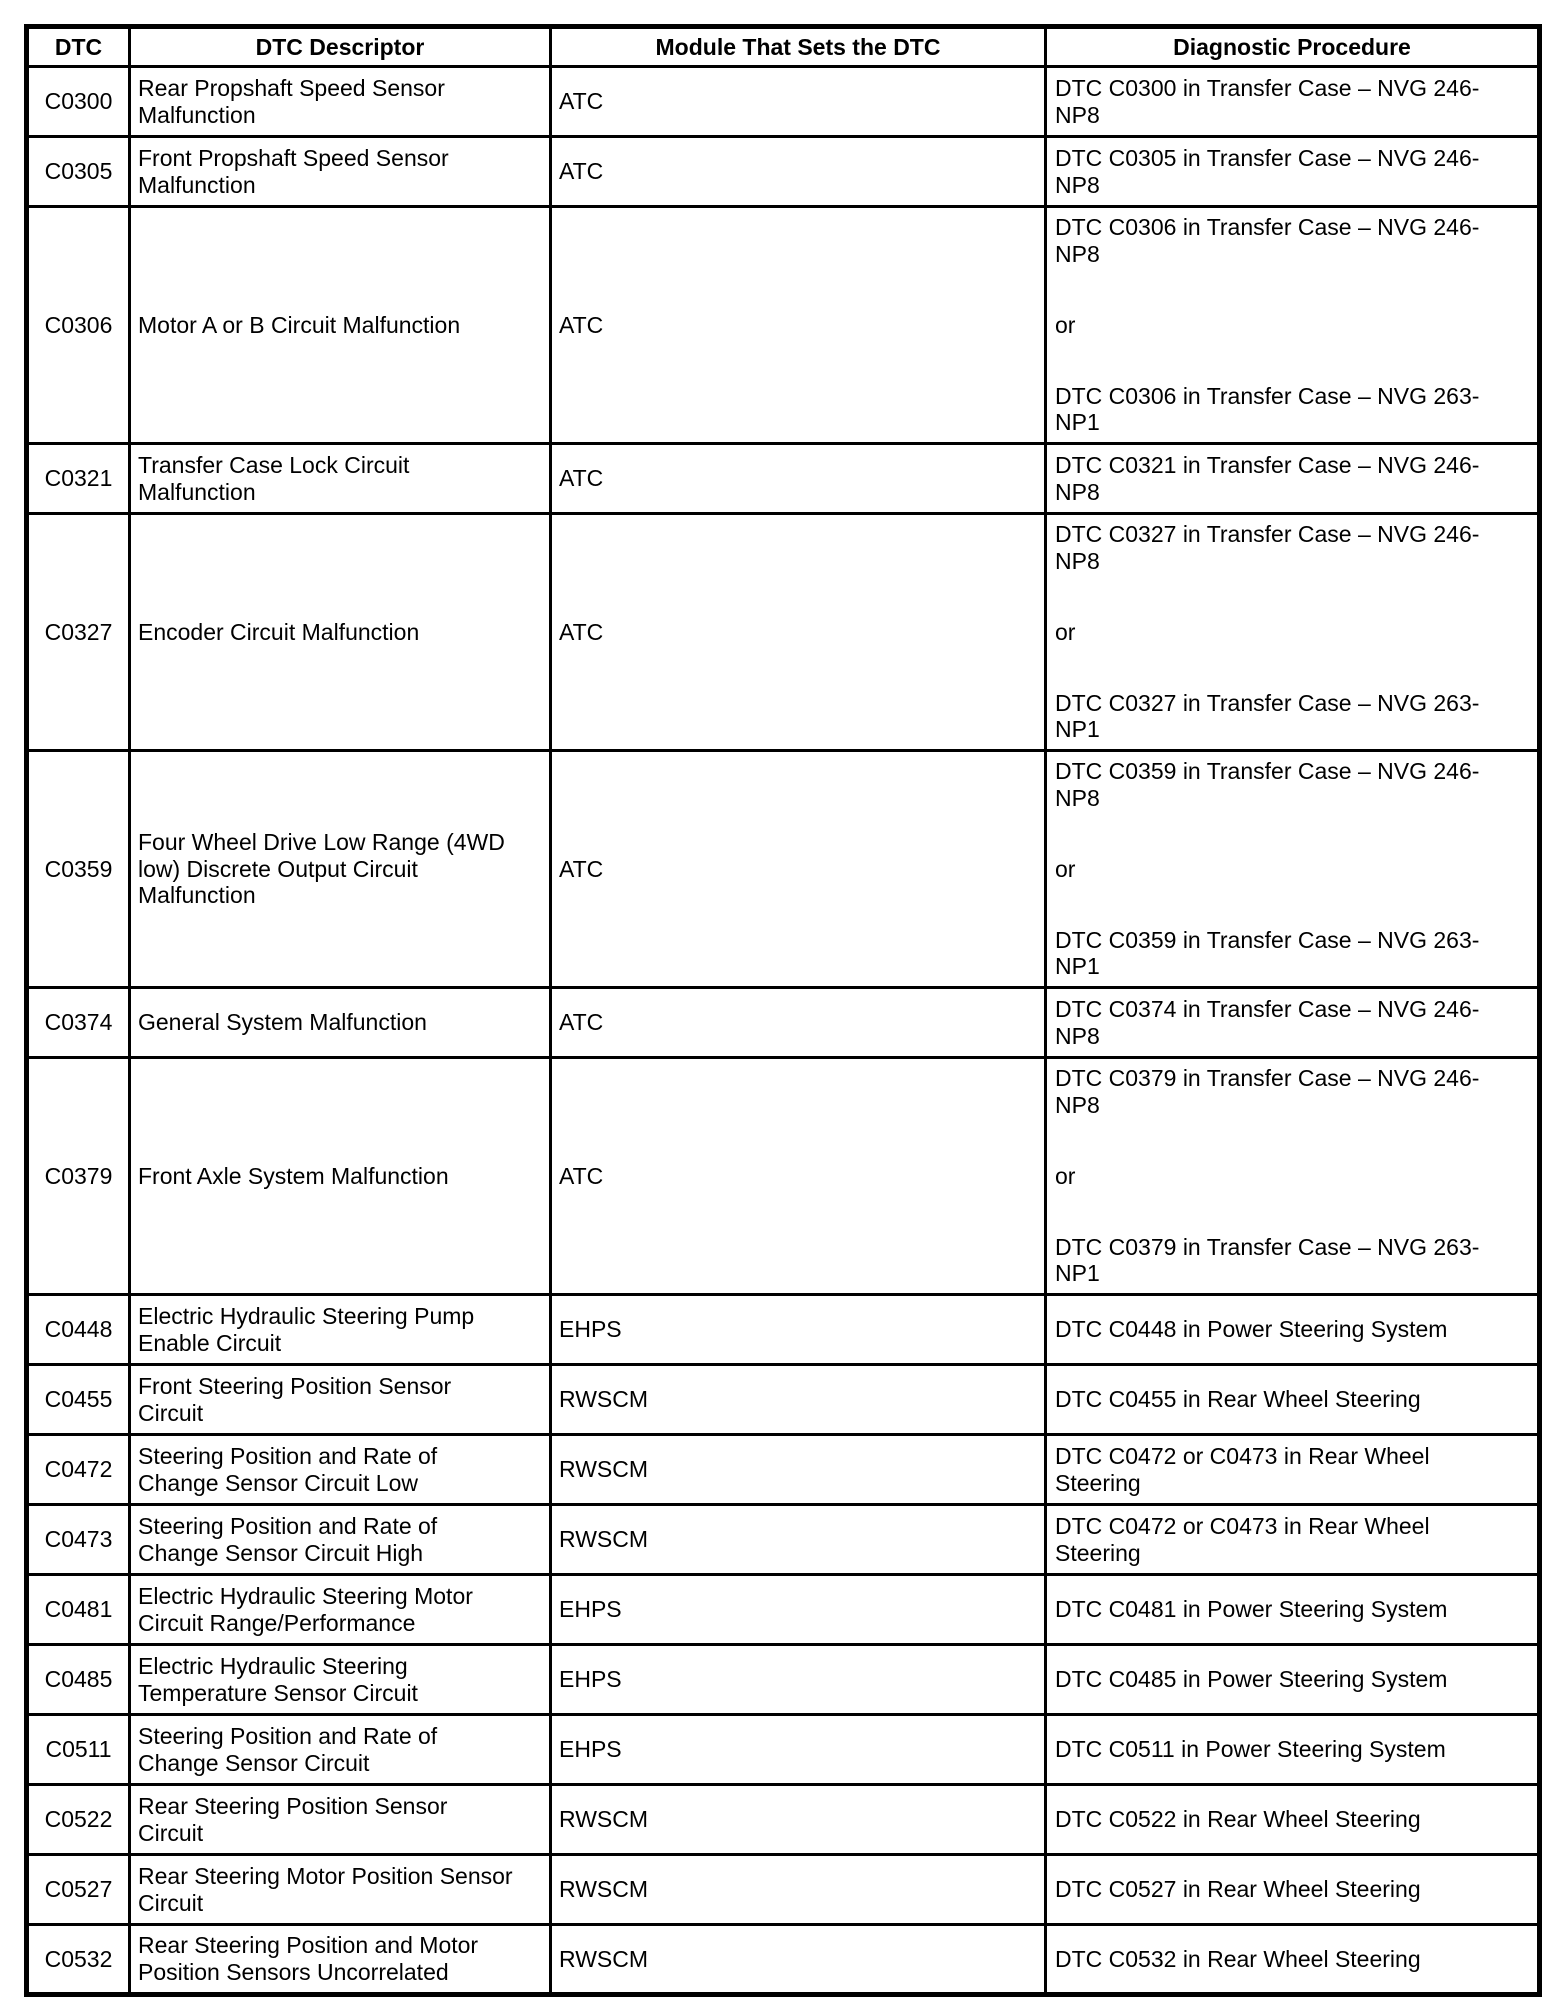  I want to click on procedure-text-group: DTC C0527 in Rear Wheel Steering, so click(1274, 1889).